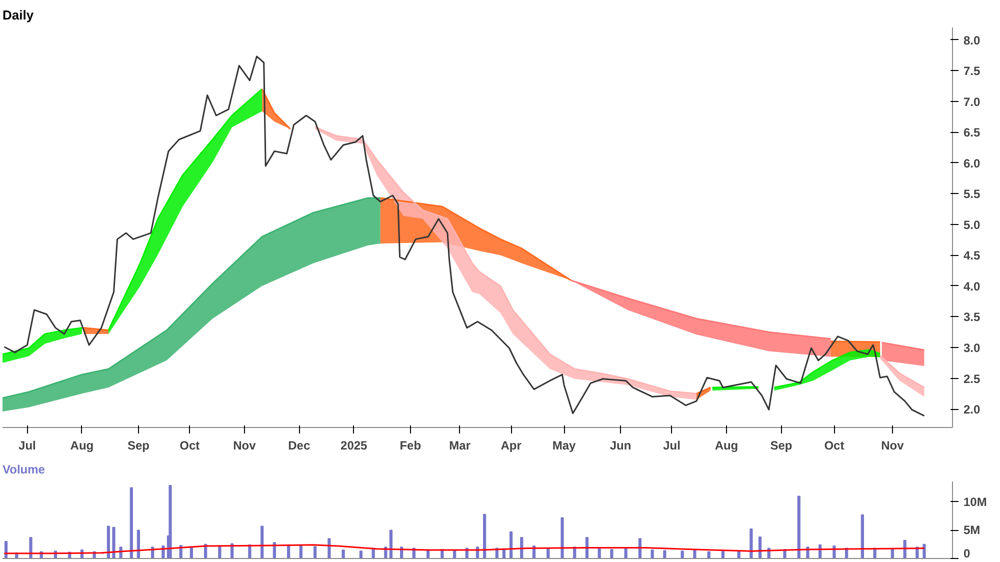 The image size is (1000, 562). What do you see at coordinates (299, 445) in the screenshot?
I see `x-tick-label: Dec` at bounding box center [299, 445].